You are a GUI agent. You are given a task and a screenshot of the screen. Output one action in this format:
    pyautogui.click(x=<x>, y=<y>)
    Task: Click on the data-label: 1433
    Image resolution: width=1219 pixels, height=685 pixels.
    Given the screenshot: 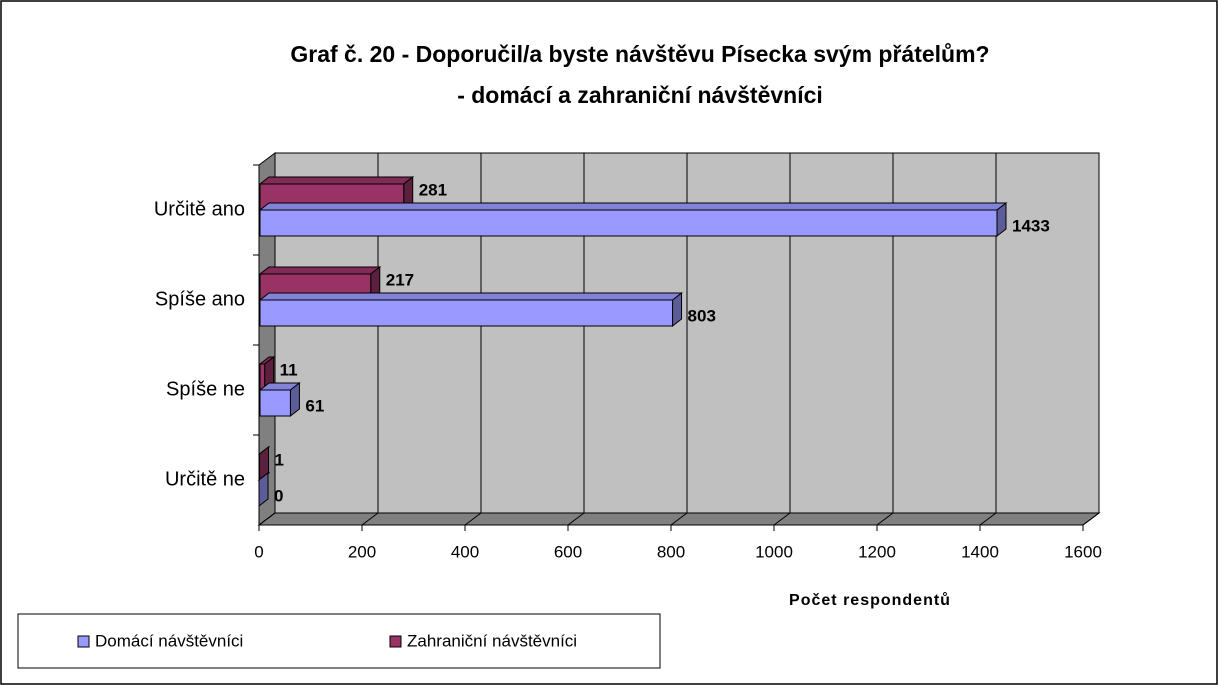 What is the action you would take?
    pyautogui.click(x=1031, y=225)
    